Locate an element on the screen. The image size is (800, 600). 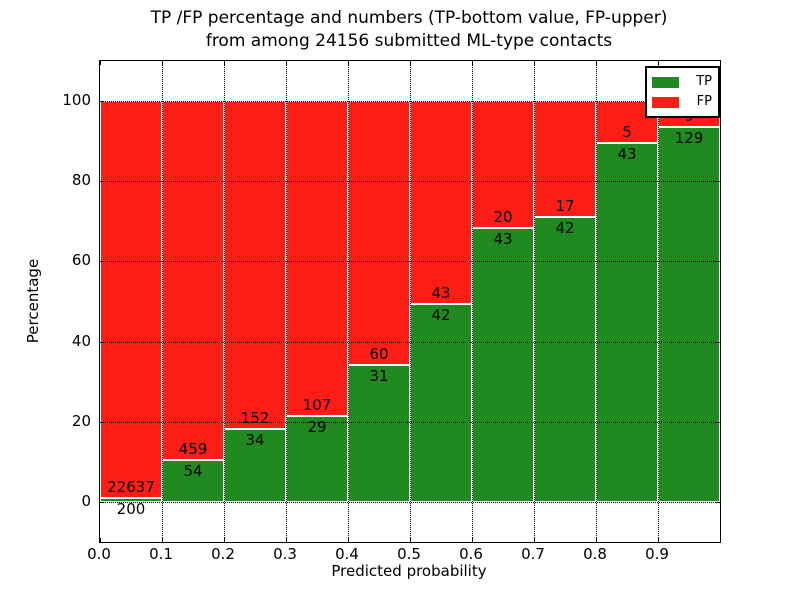
x-tick-label: 0.1 is located at coordinates (161, 554).